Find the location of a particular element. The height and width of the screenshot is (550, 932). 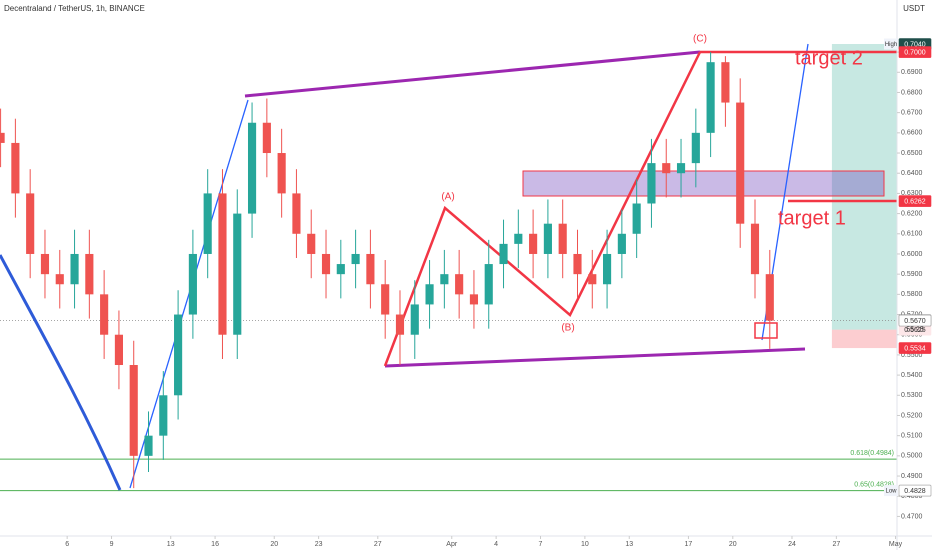

y-tick-label: 0.6100 is located at coordinates (912, 234).